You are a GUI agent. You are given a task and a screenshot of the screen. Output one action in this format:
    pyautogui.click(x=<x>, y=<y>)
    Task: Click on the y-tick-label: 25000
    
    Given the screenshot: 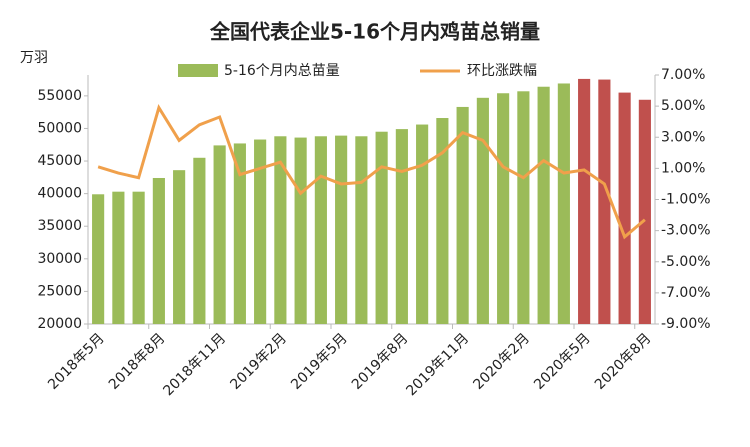 What is the action you would take?
    pyautogui.click(x=59, y=291)
    